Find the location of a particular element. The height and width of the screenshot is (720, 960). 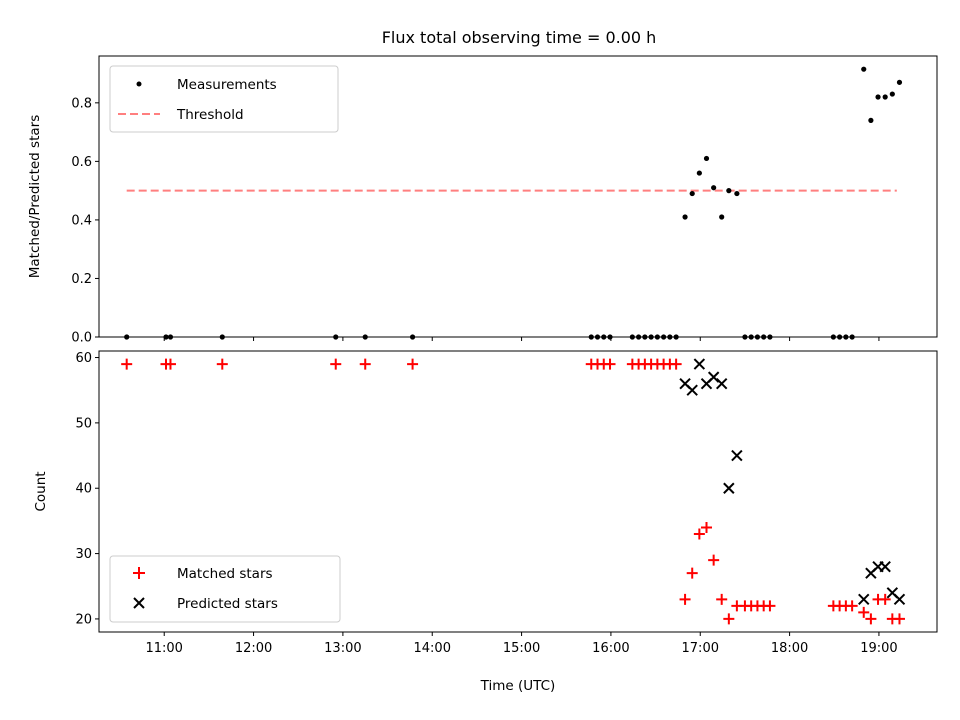

x-axis-label: Time (UTC) is located at coordinates (518, 686).